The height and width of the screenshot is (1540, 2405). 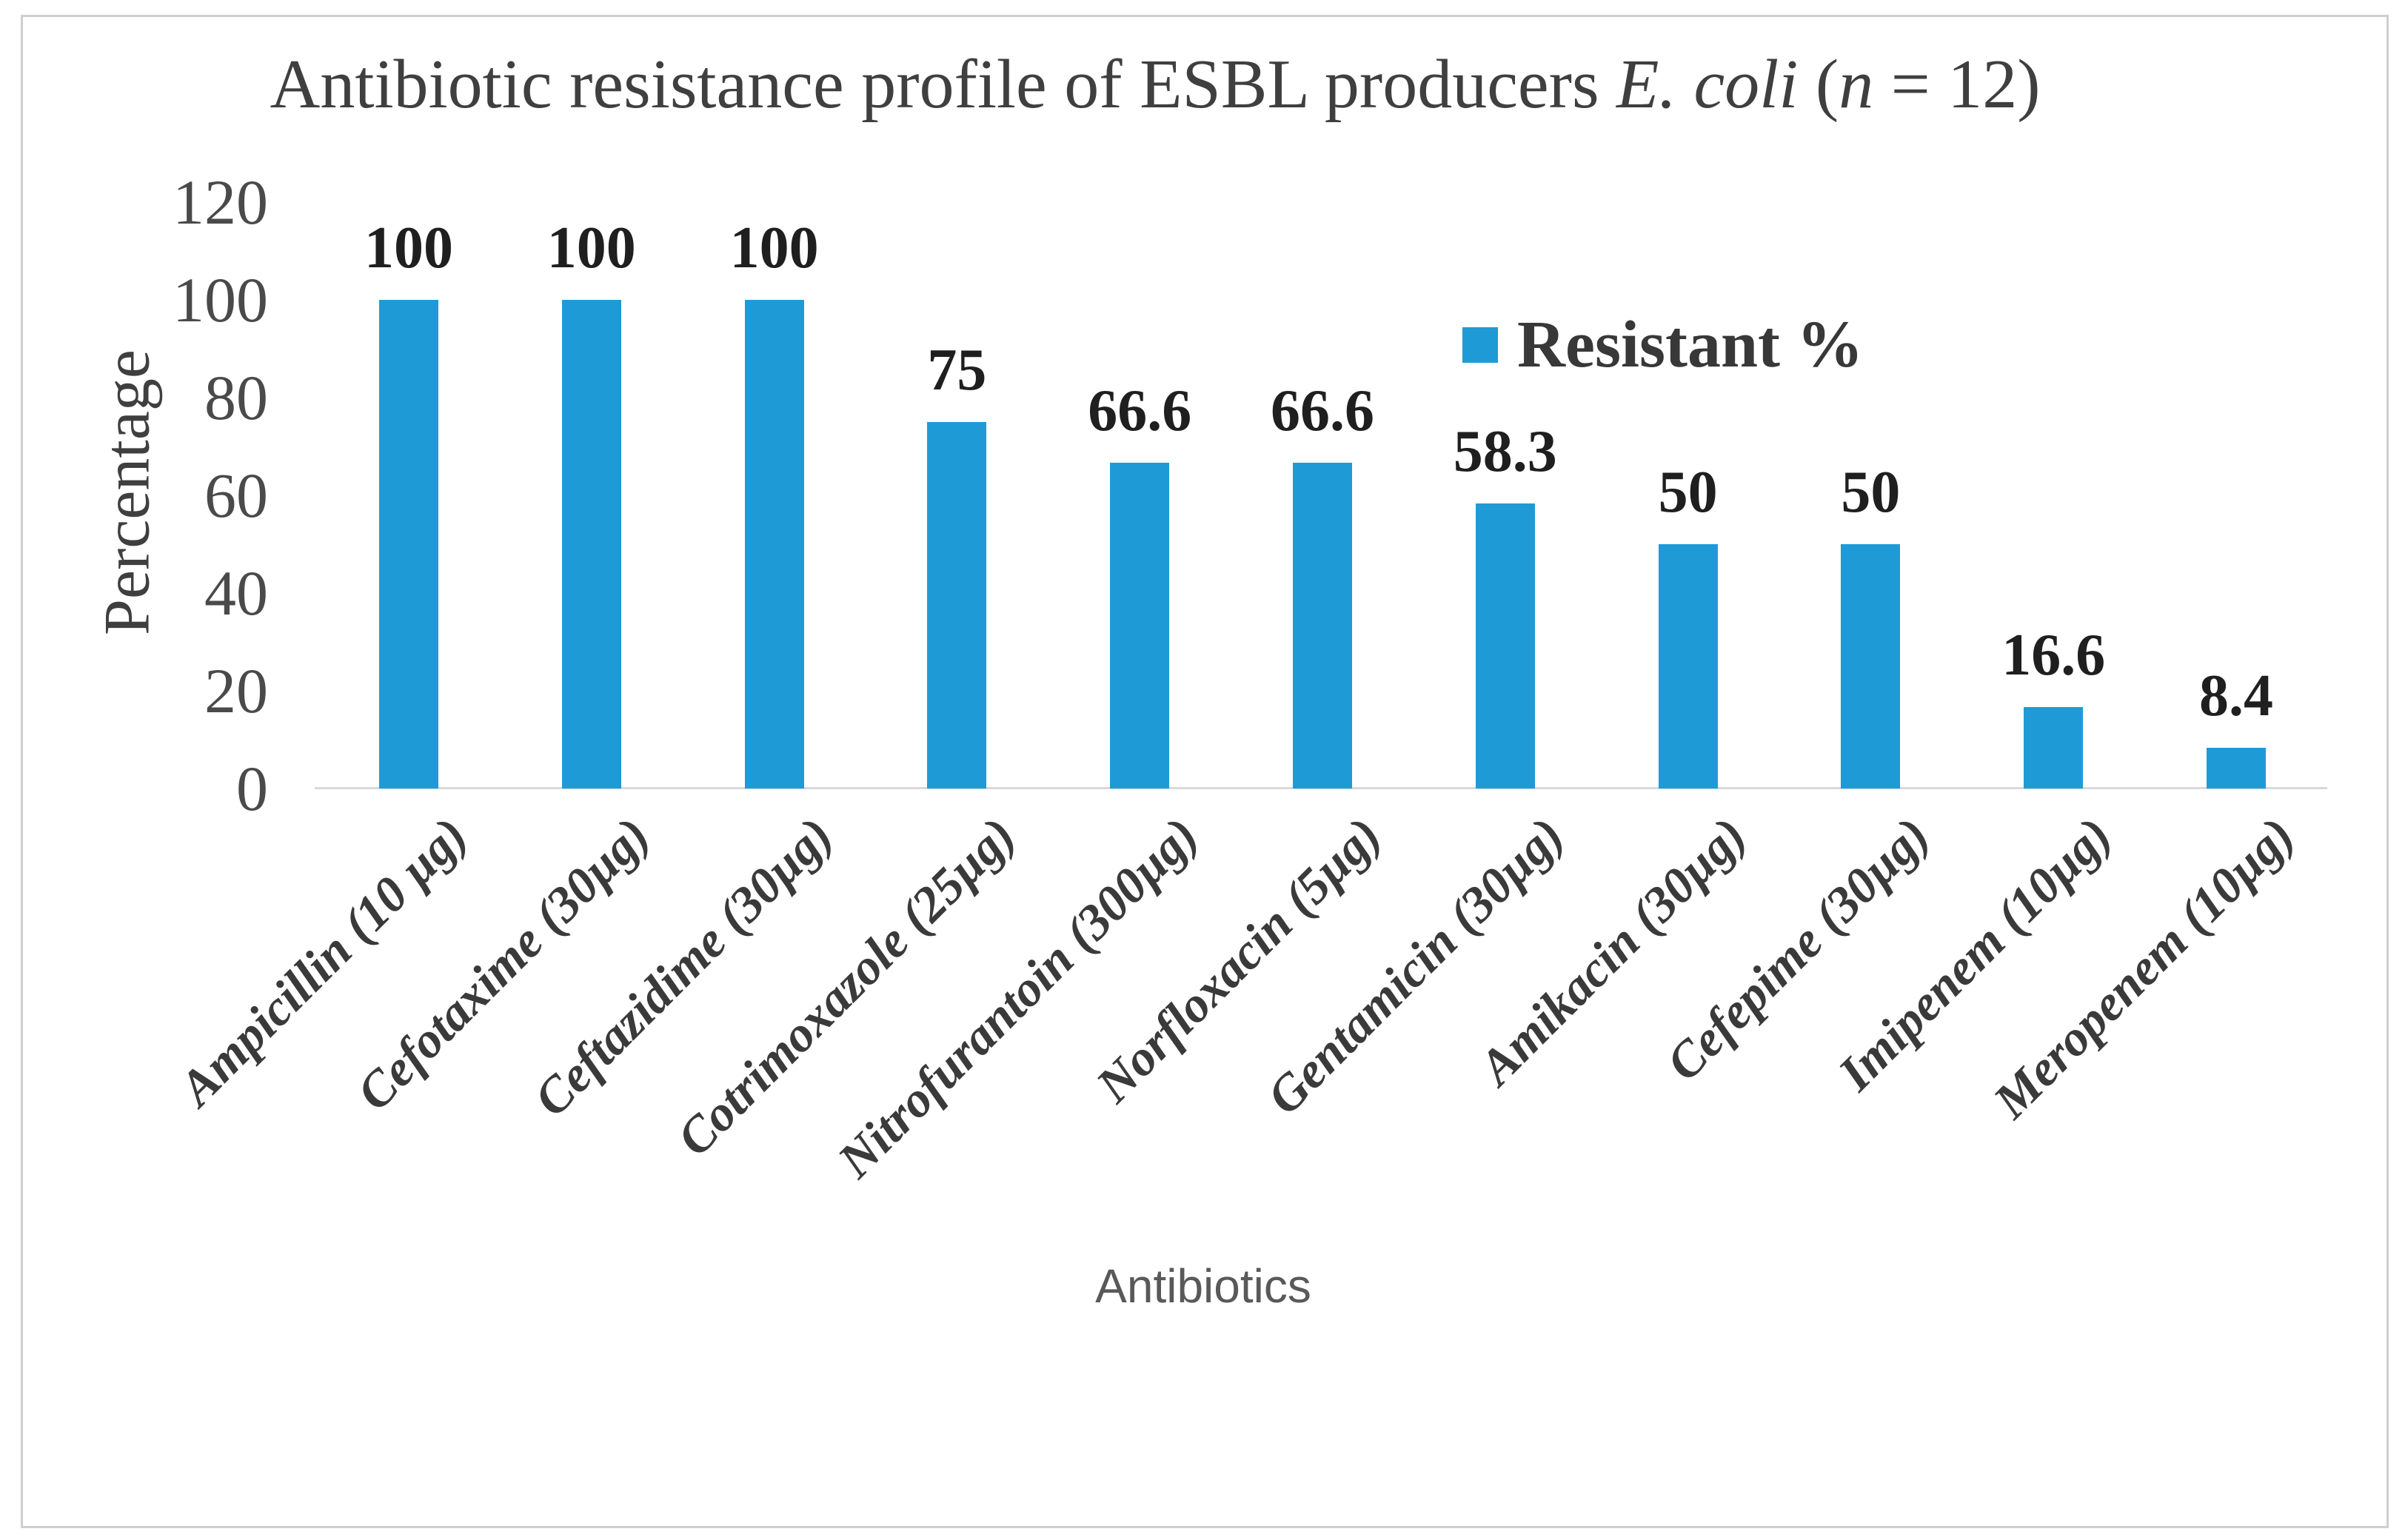 I want to click on legend-label: Resistant %, so click(x=1691, y=344).